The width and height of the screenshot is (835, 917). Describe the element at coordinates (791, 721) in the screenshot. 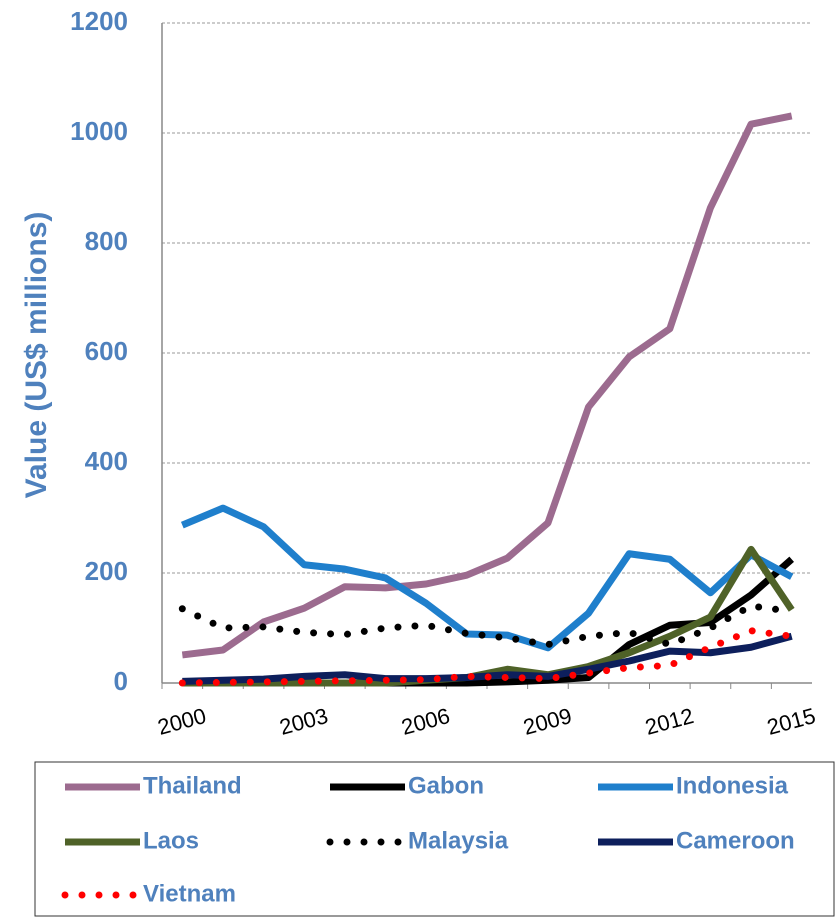

I see `x-tick-label: 2015` at that location.